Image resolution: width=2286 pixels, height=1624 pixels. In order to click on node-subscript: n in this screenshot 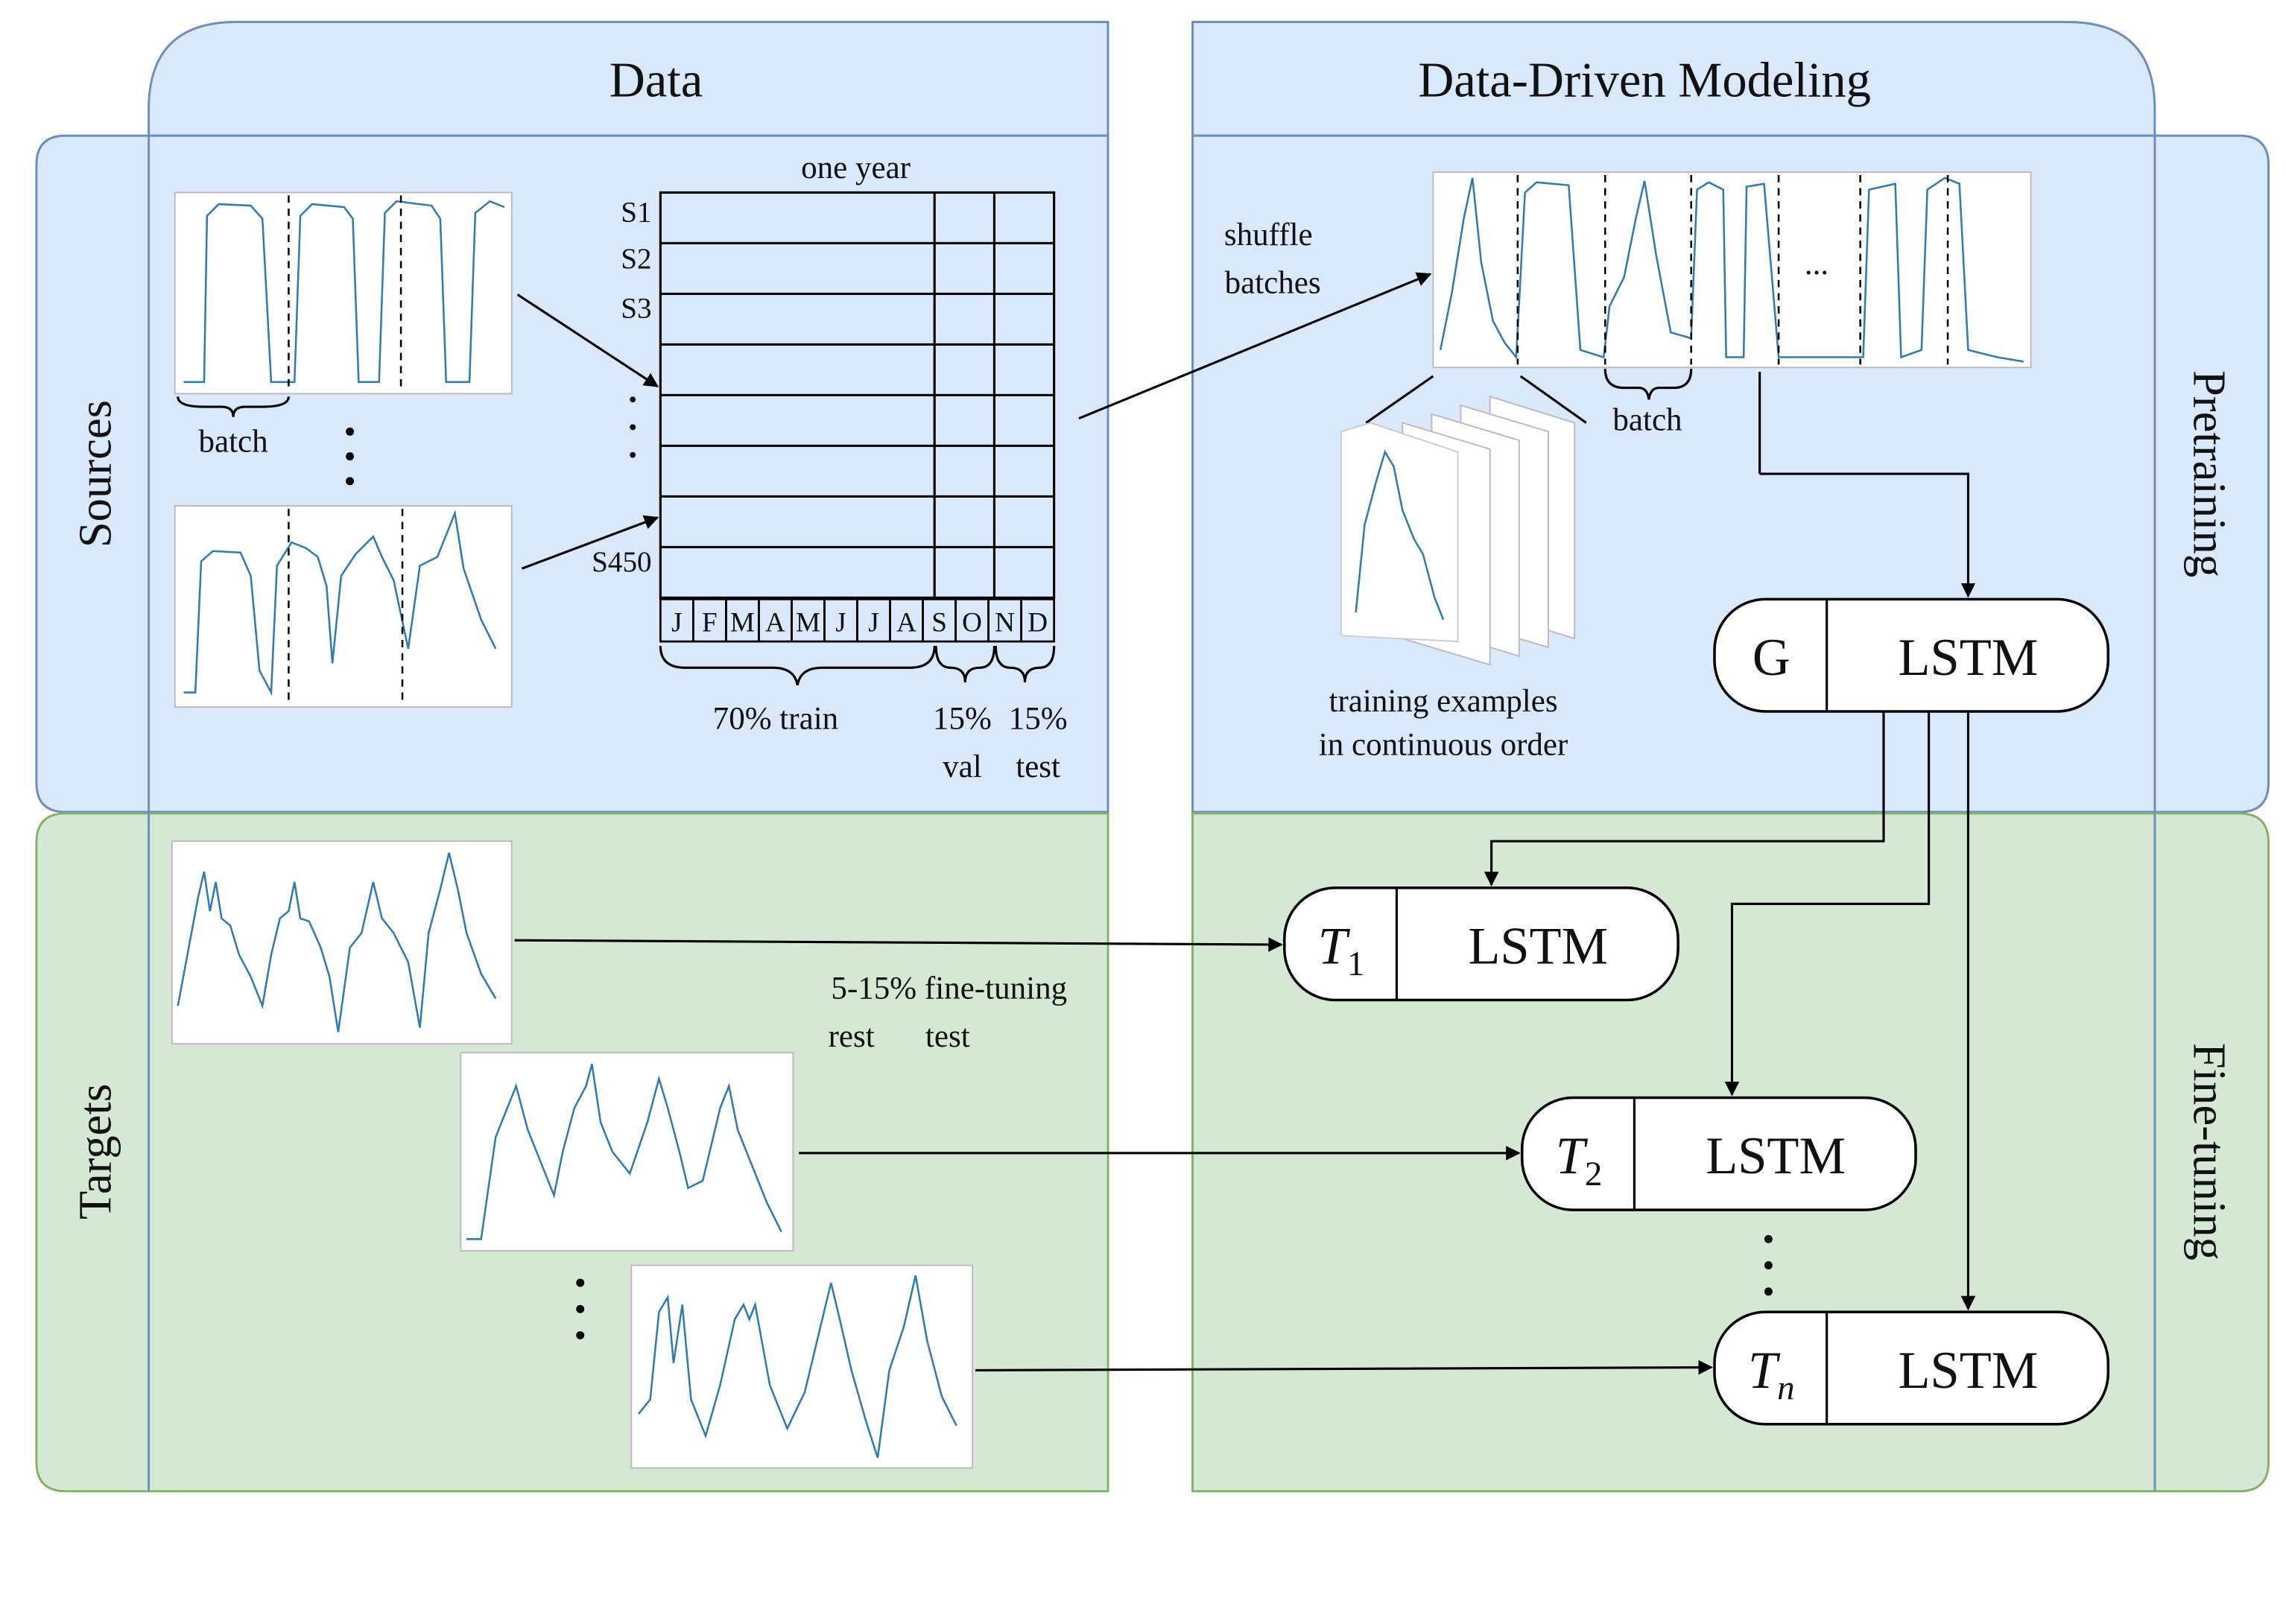, I will do `click(1785, 1388)`.